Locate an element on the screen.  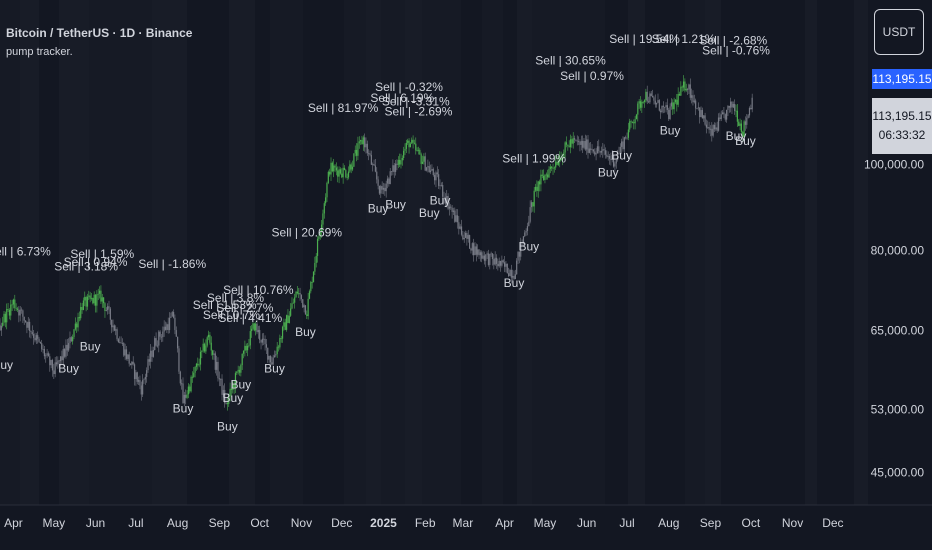
time-tick-label: Mar is located at coordinates (463, 523).